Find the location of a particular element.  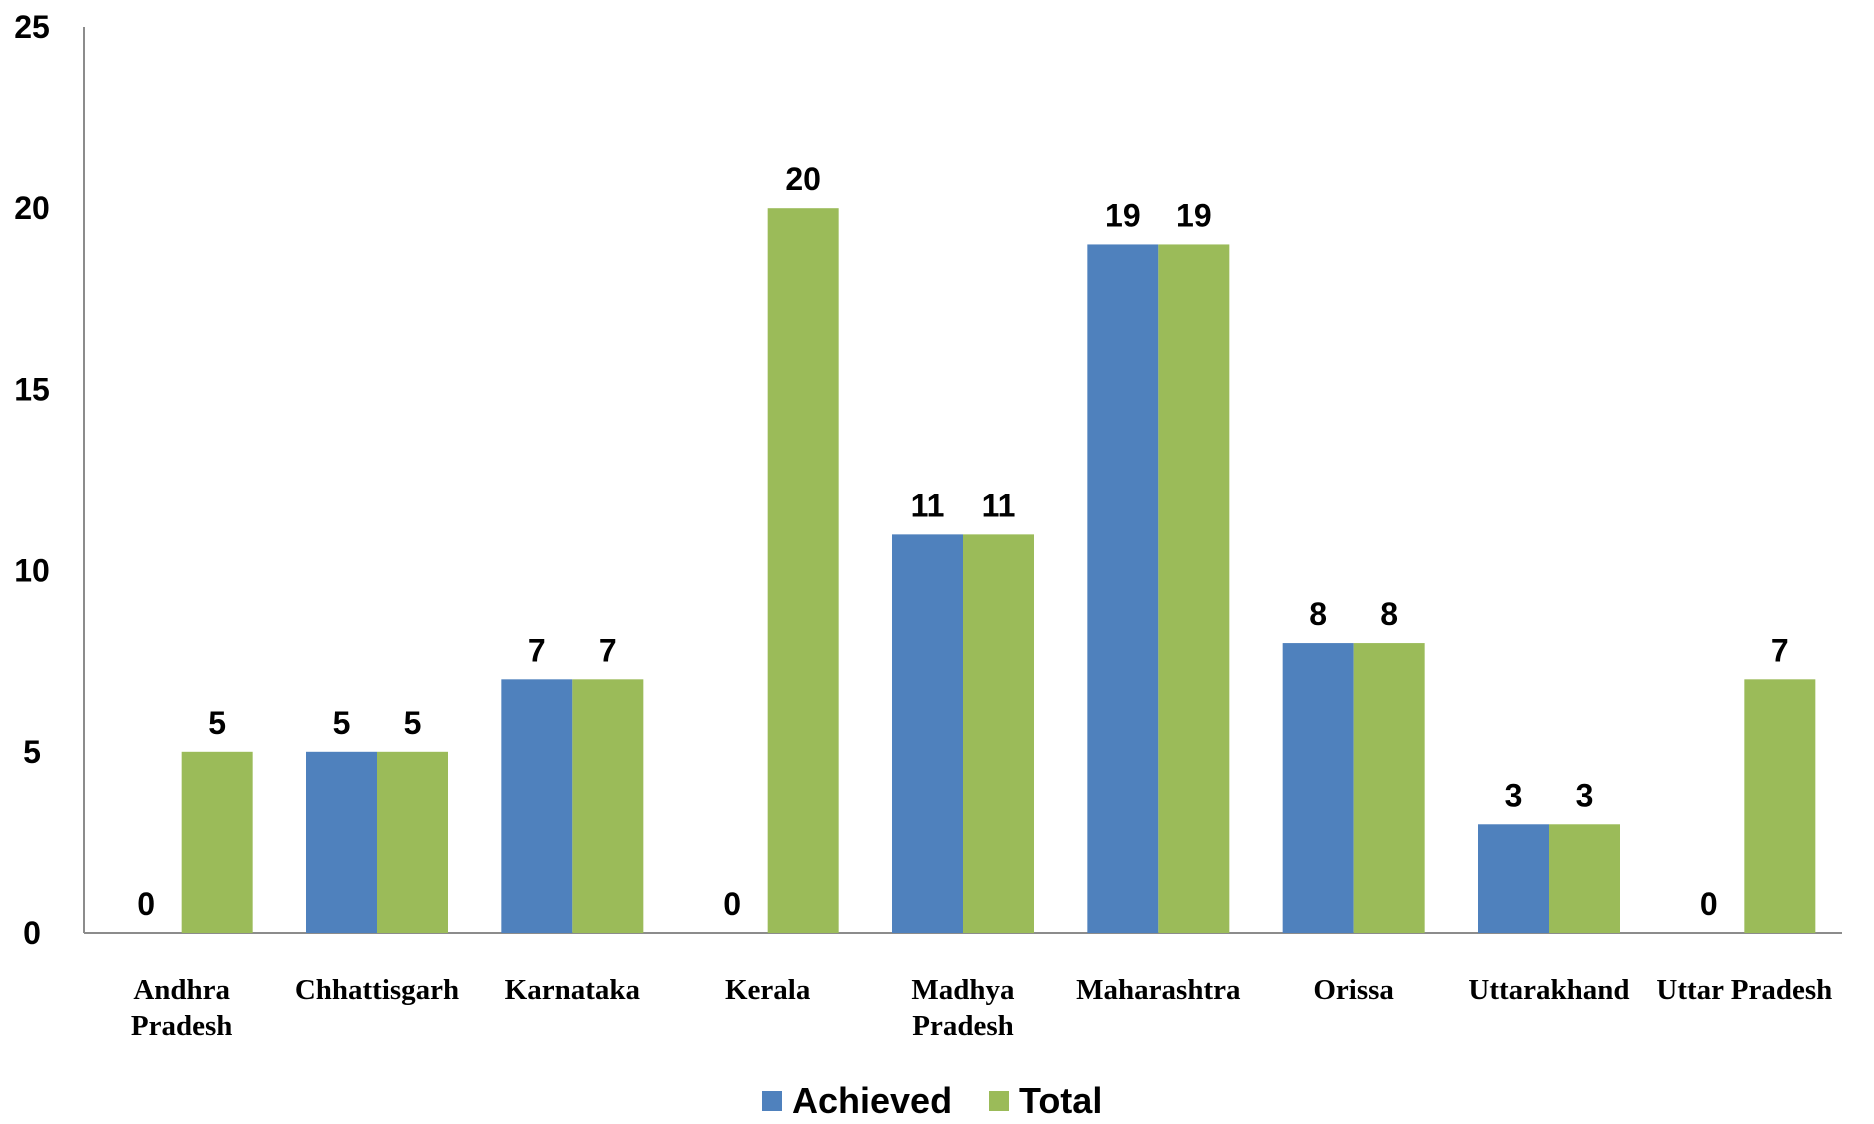

category-label: Karnataka is located at coordinates (573, 990).